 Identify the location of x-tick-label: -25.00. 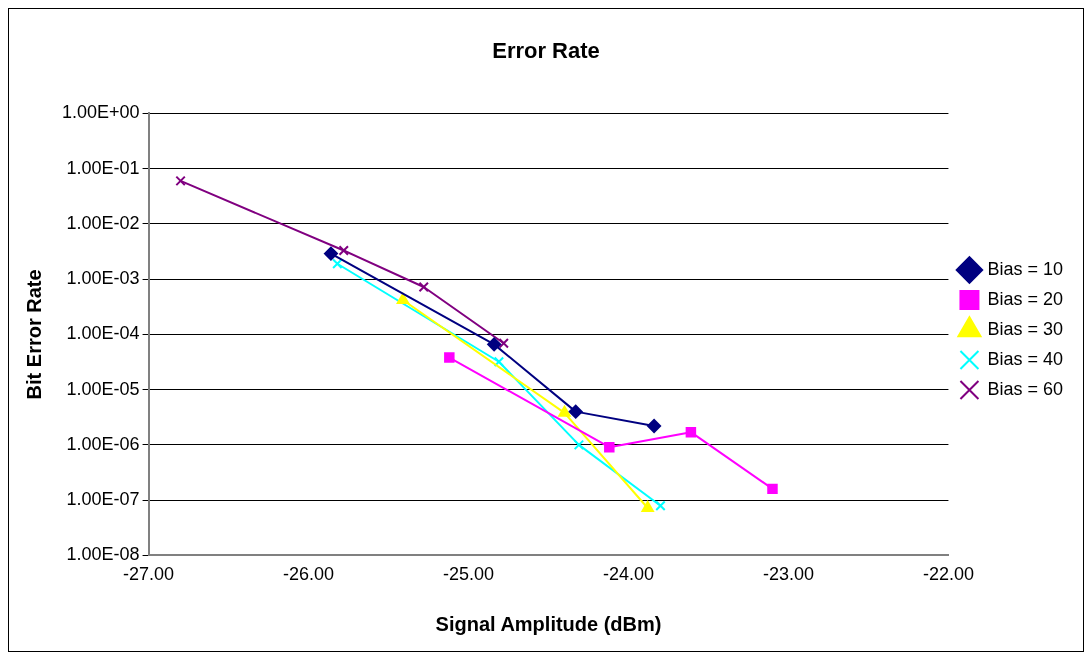
(469, 574).